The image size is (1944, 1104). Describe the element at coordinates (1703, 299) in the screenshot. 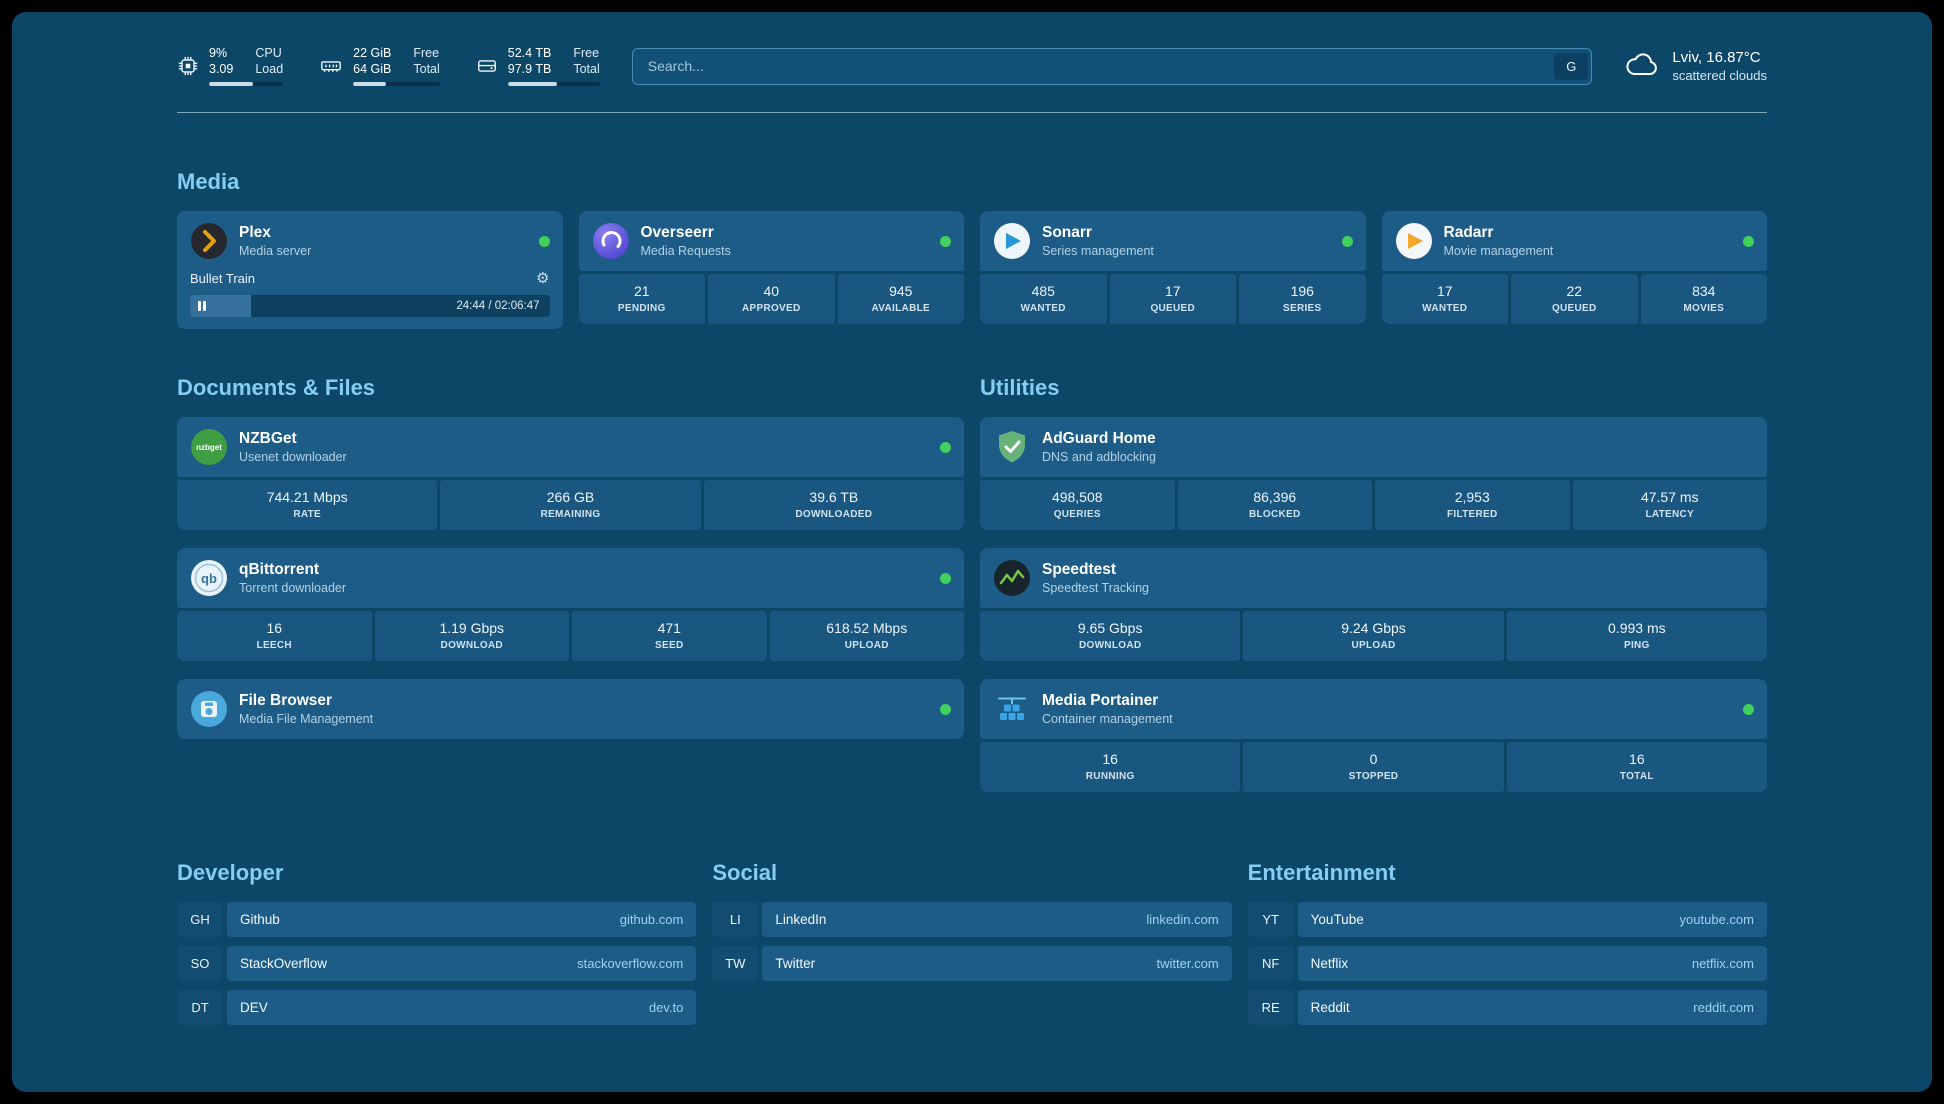

I see `stat-movies: 834 MOVIES` at that location.